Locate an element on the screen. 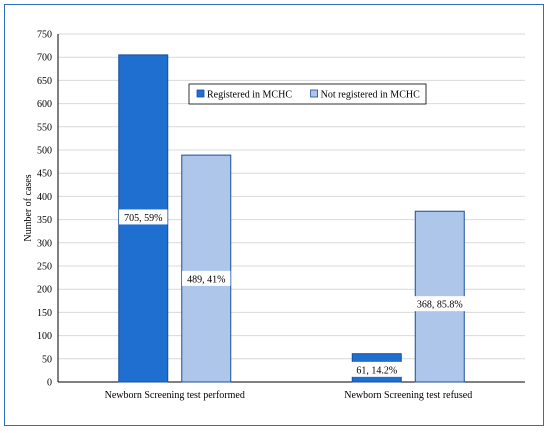 The width and height of the screenshot is (550, 433). y-tick-label: 550 is located at coordinates (44, 127).